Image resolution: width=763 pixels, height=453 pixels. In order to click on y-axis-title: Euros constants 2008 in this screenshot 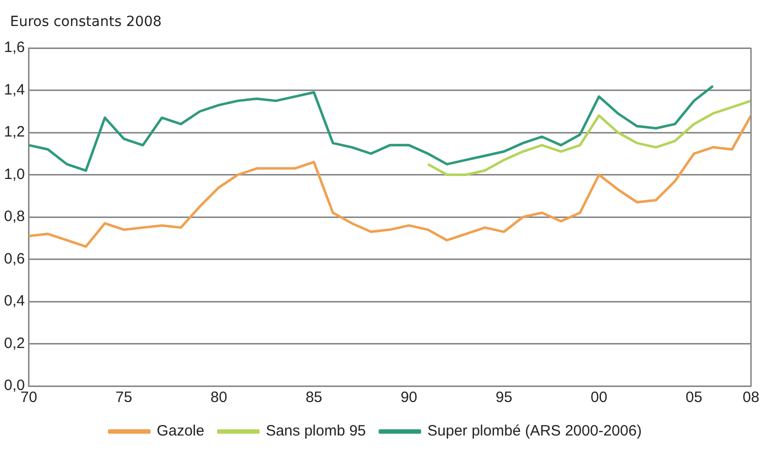, I will do `click(86, 22)`.